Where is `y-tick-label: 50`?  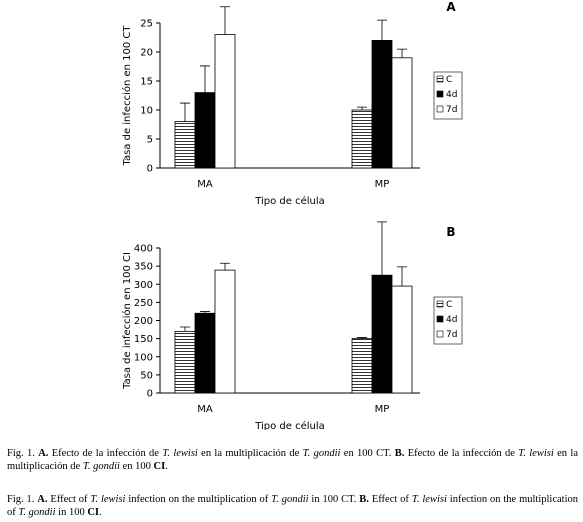
y-tick-label: 50 is located at coordinates (146, 375).